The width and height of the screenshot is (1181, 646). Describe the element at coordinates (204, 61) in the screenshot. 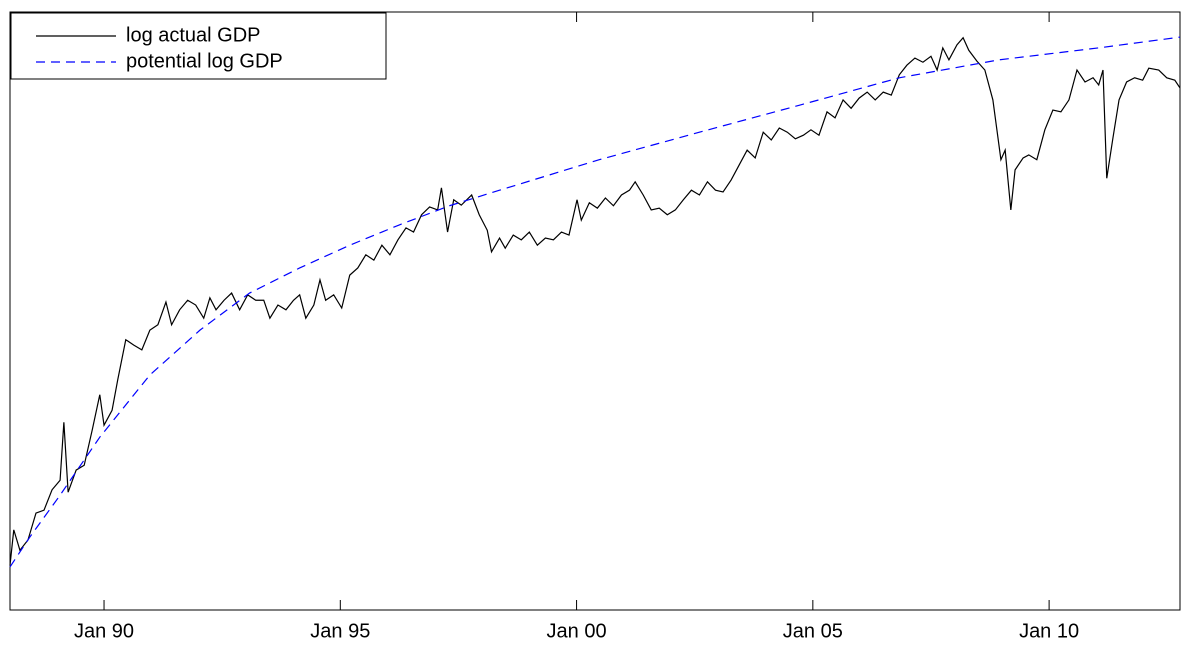

I see `legend-label: potential log GDP` at that location.